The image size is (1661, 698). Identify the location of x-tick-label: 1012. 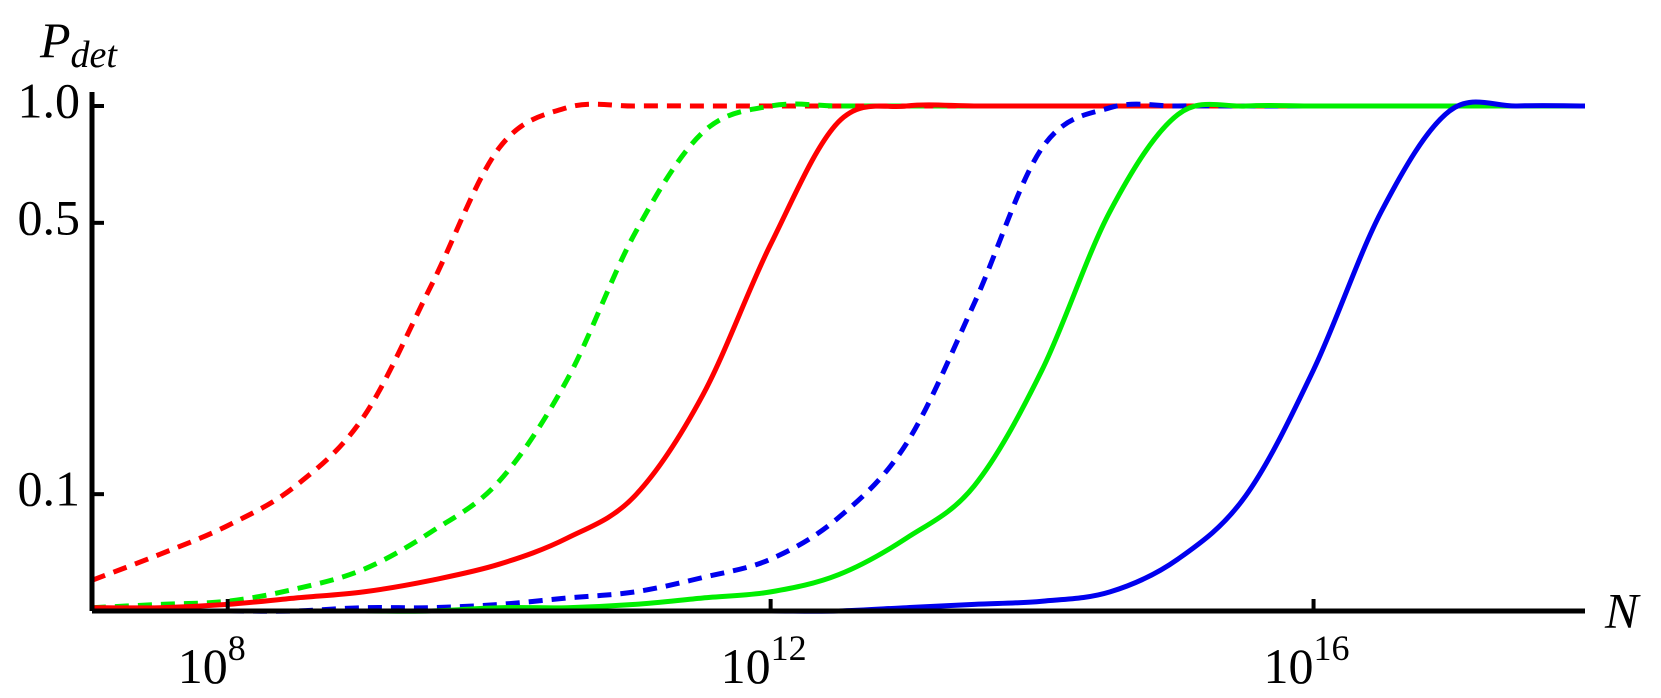
(764, 661).